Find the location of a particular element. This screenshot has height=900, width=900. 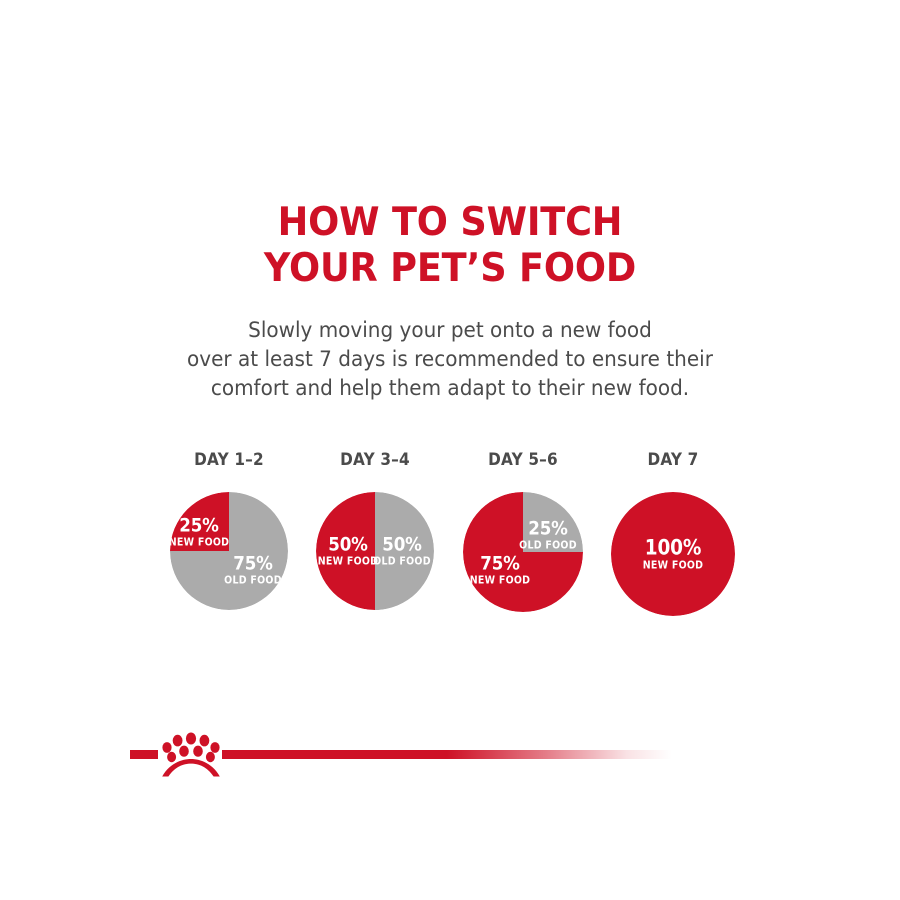

day-label-3: DAY 5–6 is located at coordinates (523, 460).